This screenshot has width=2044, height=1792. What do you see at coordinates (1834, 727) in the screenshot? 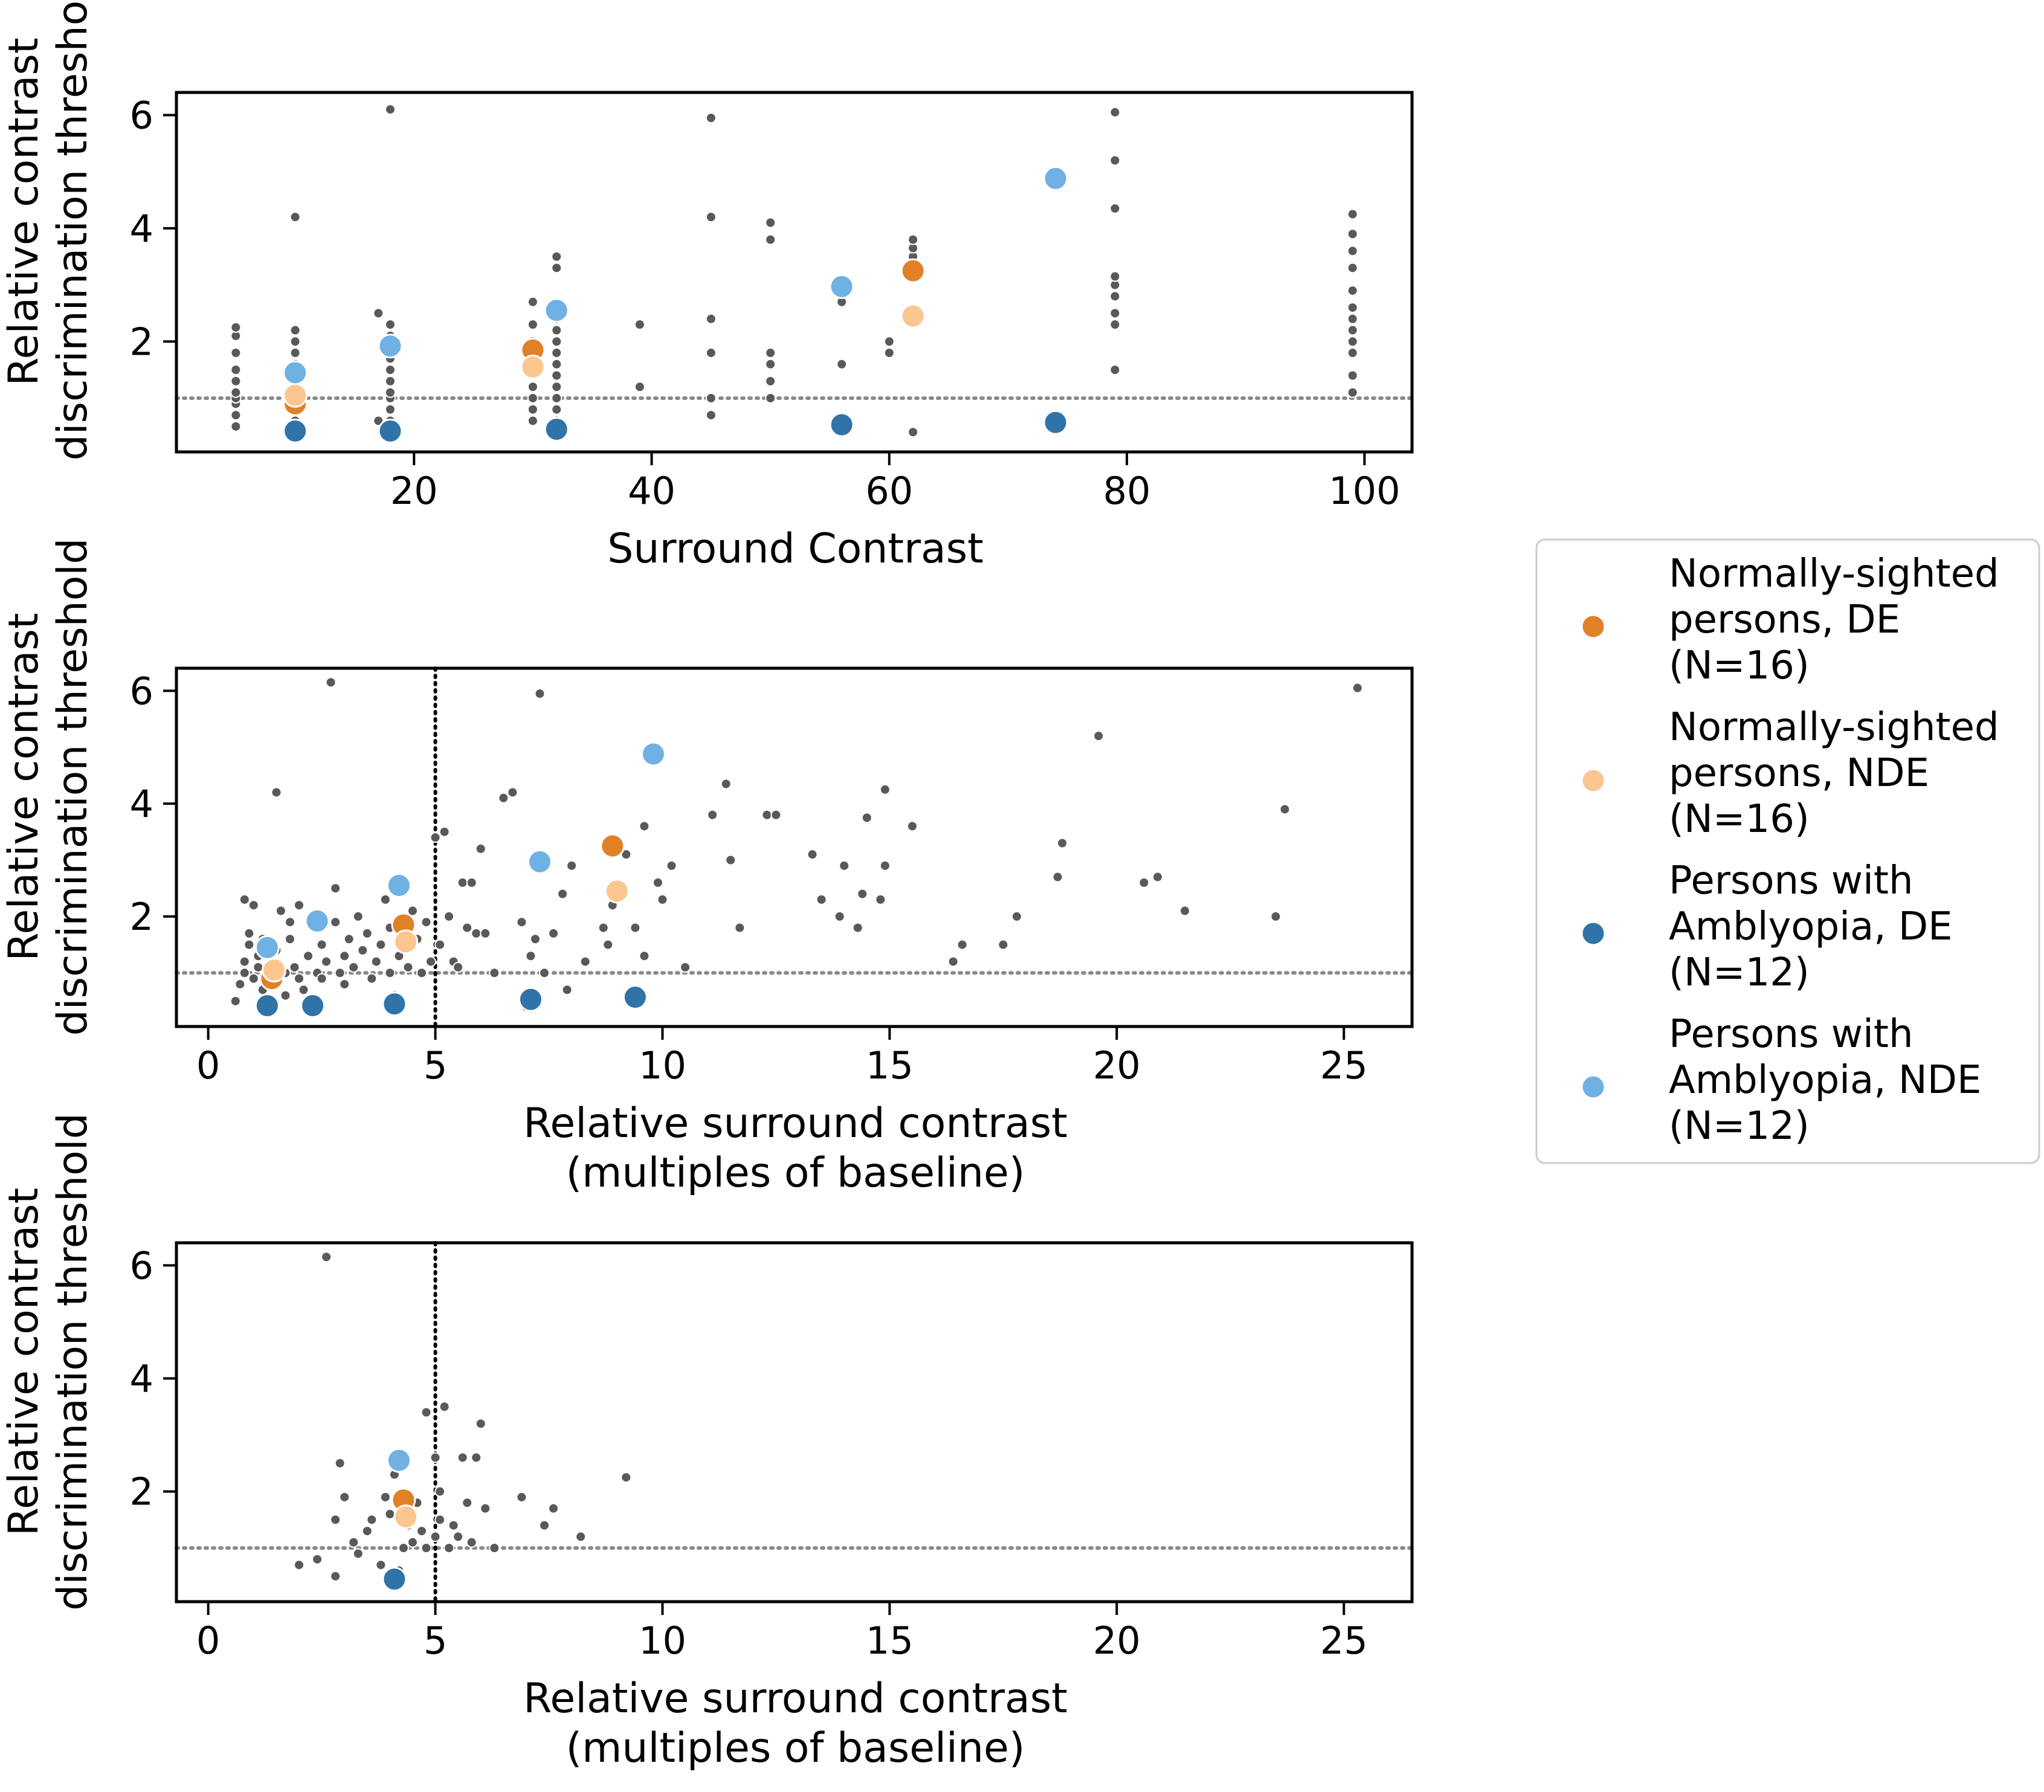
I see `legend-label-line: Normally-sighted` at bounding box center [1834, 727].